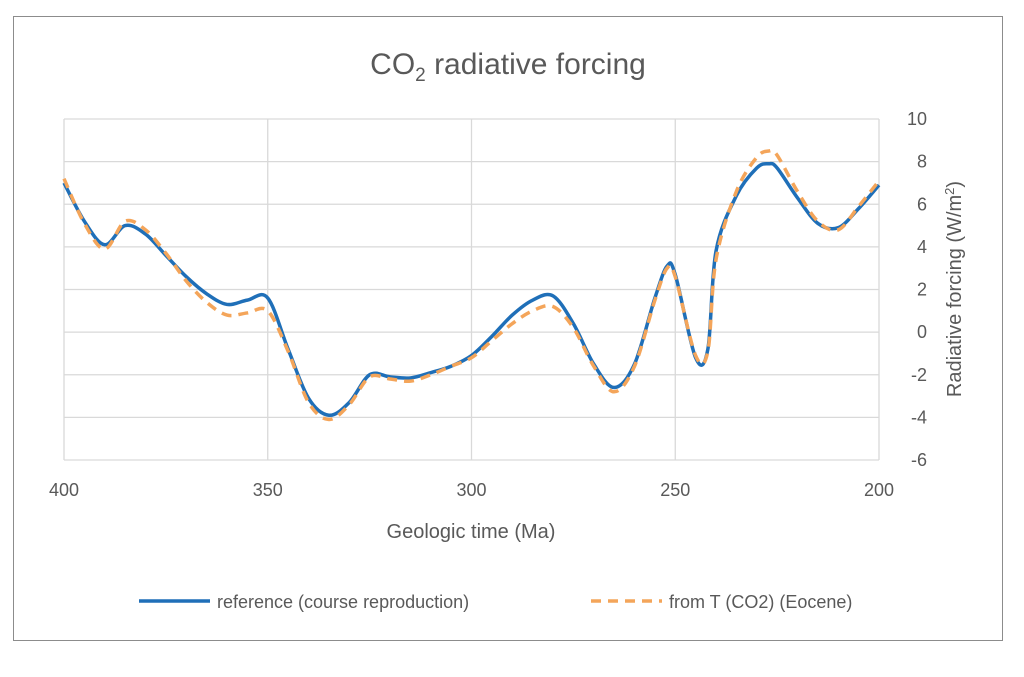 This screenshot has height=677, width=1024. I want to click on chart-title-subscript: 2, so click(420, 75).